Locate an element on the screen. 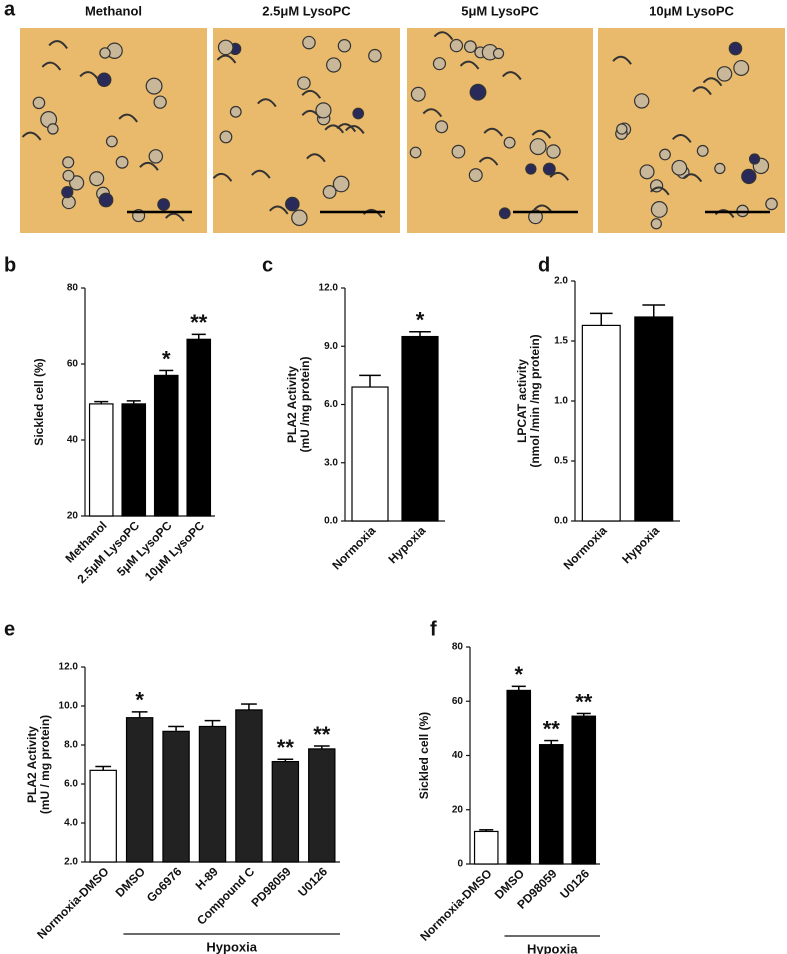  y-tick-label: 2.0 is located at coordinates (71, 862).